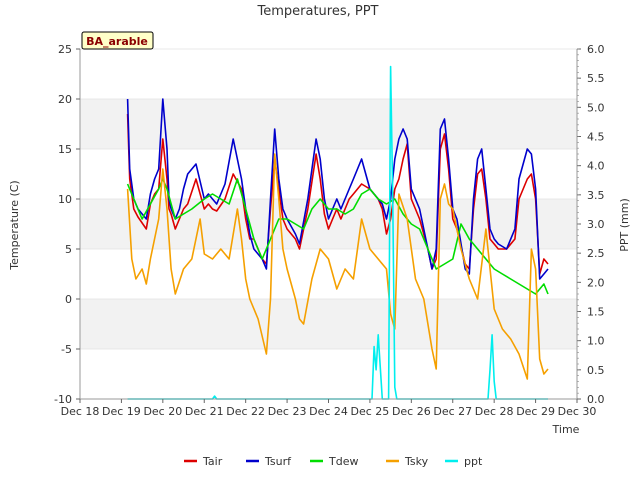 The image size is (640, 480). What do you see at coordinates (596, 107) in the screenshot?
I see `y-right-tick-label: 5.0` at bounding box center [596, 107].